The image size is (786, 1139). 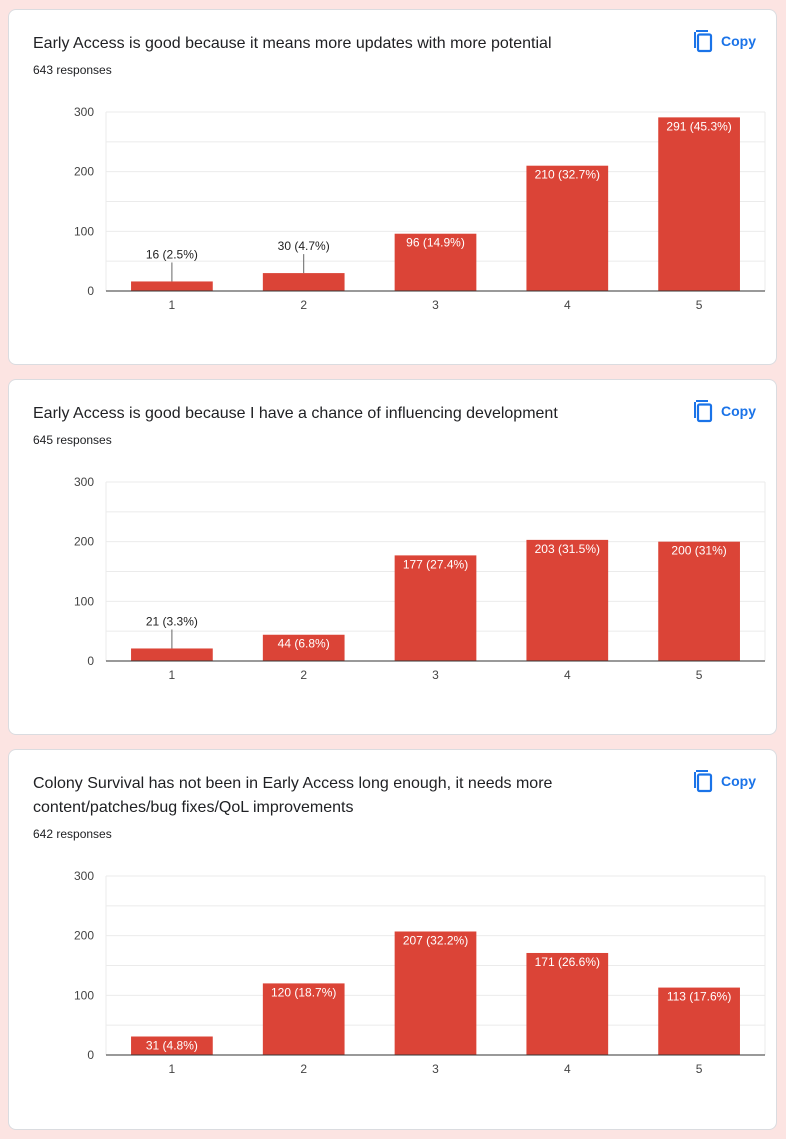 I want to click on data-label: 96 (14.9%), so click(x=435, y=243).